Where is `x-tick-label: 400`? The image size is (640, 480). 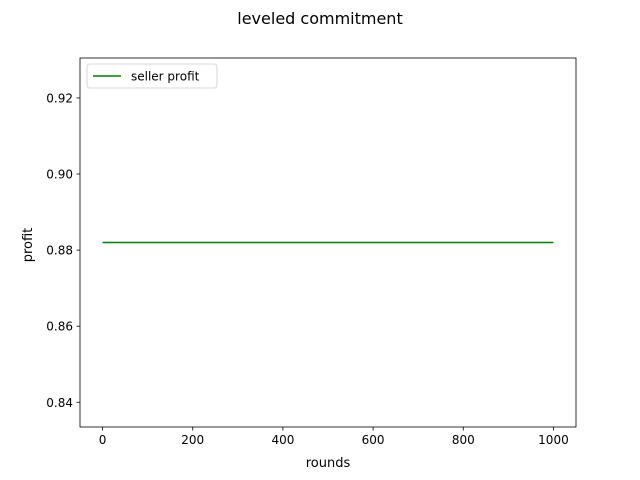
x-tick-label: 400 is located at coordinates (282, 440).